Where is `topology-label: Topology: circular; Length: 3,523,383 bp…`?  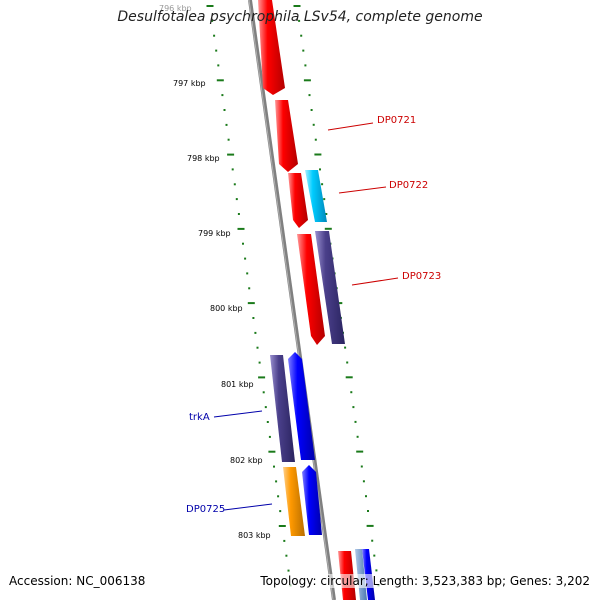
topology-label: Topology: circular; Length: 3,523,383 bp… is located at coordinates (425, 581).